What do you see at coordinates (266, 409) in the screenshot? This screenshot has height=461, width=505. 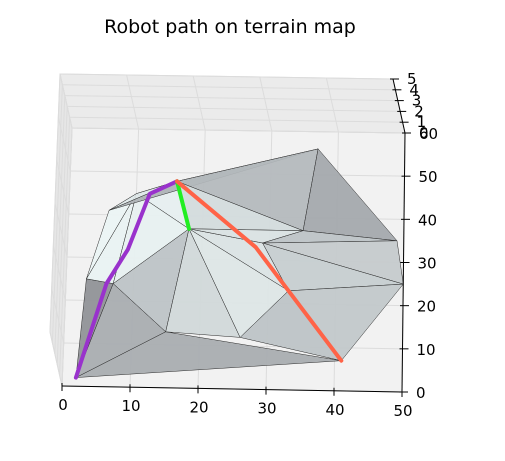 I see `x-tick-label: 30` at bounding box center [266, 409].